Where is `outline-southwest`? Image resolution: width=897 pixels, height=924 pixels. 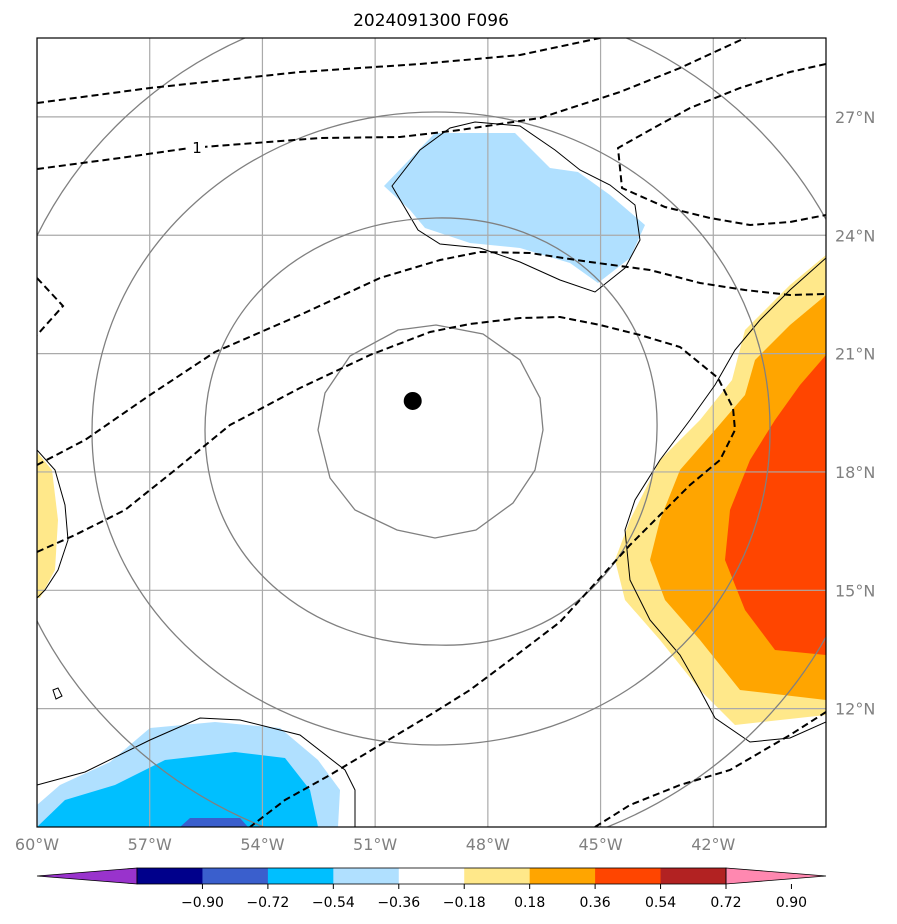
outline-southwest is located at coordinates (196, 772).